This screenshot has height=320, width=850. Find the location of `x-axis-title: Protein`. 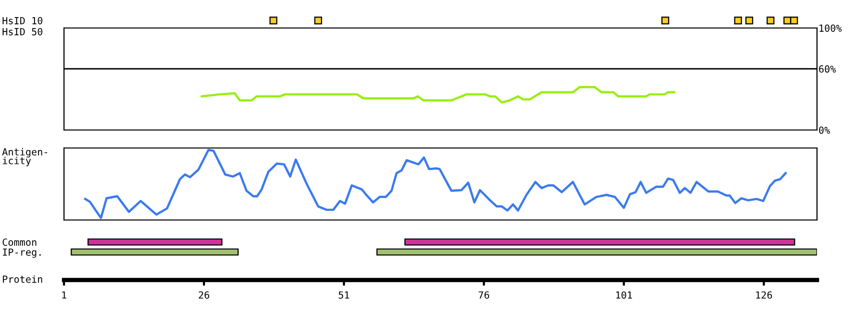

x-axis-title: Protein is located at coordinates (22, 279).